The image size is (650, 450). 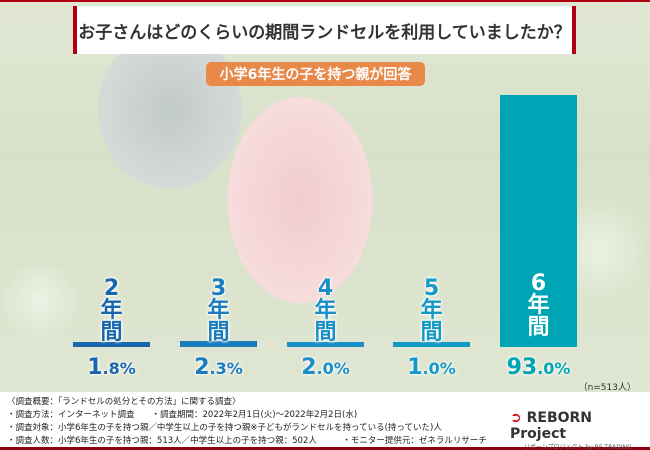 What do you see at coordinates (325, 288) in the screenshot?
I see `category-char: 4` at bounding box center [325, 288].